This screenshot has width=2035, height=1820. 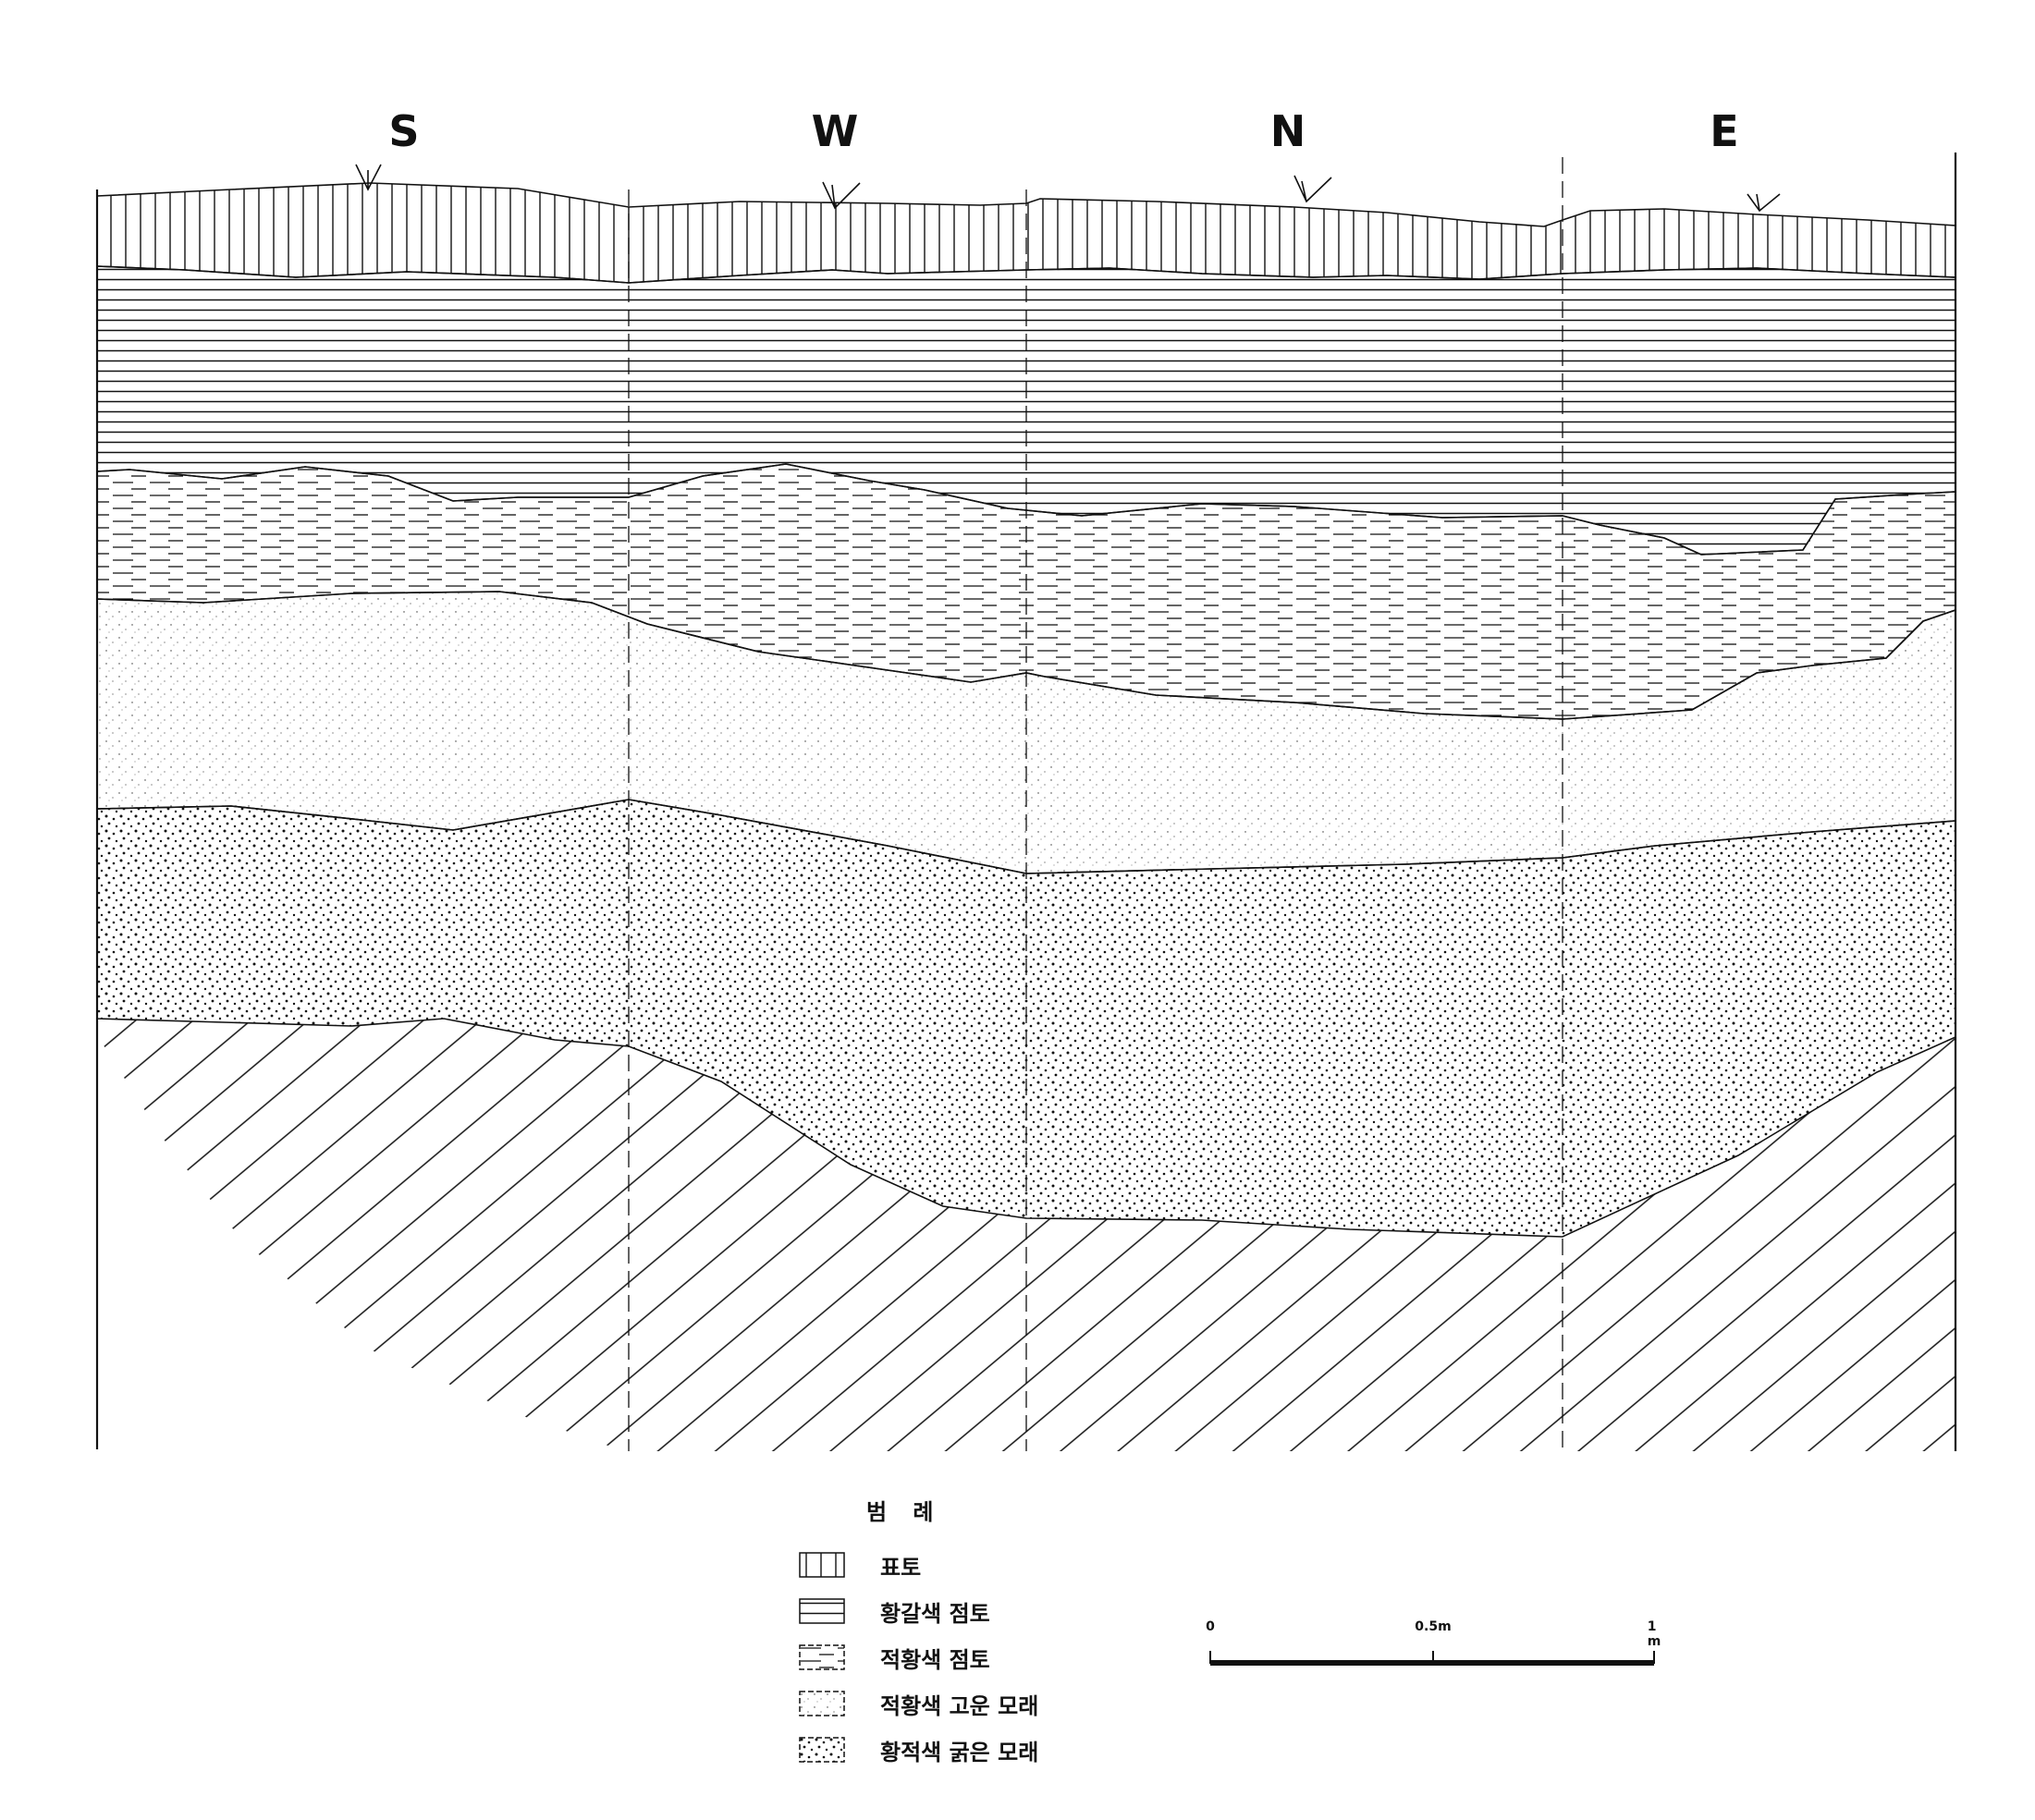 What do you see at coordinates (959, 1752) in the screenshot?
I see `legend-label: 황적색 굵은 모래` at bounding box center [959, 1752].